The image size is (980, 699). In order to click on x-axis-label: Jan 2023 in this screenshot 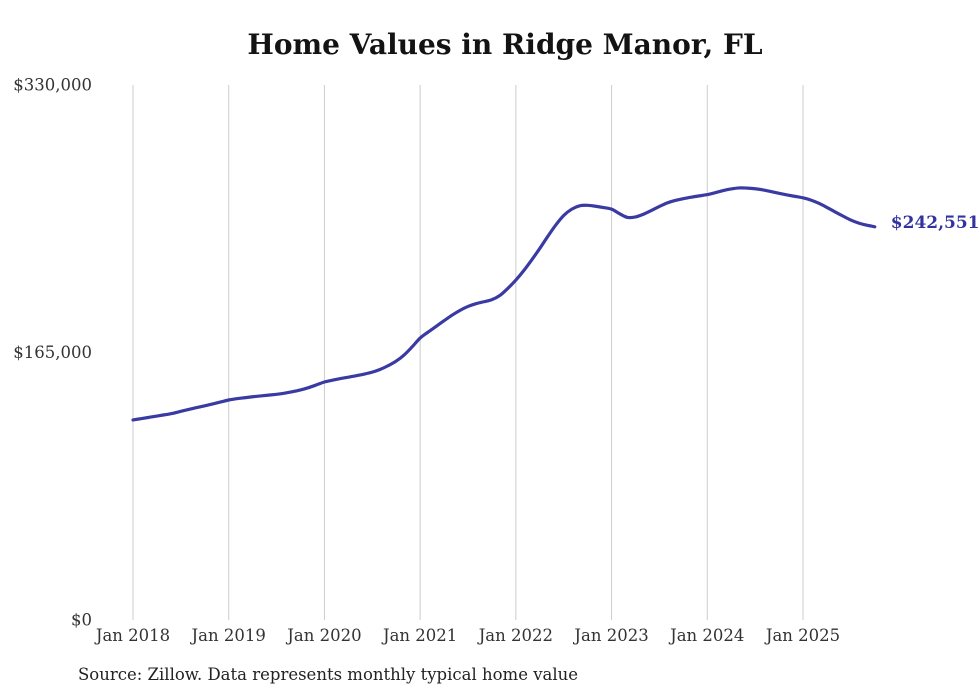, I will do `click(610, 635)`.